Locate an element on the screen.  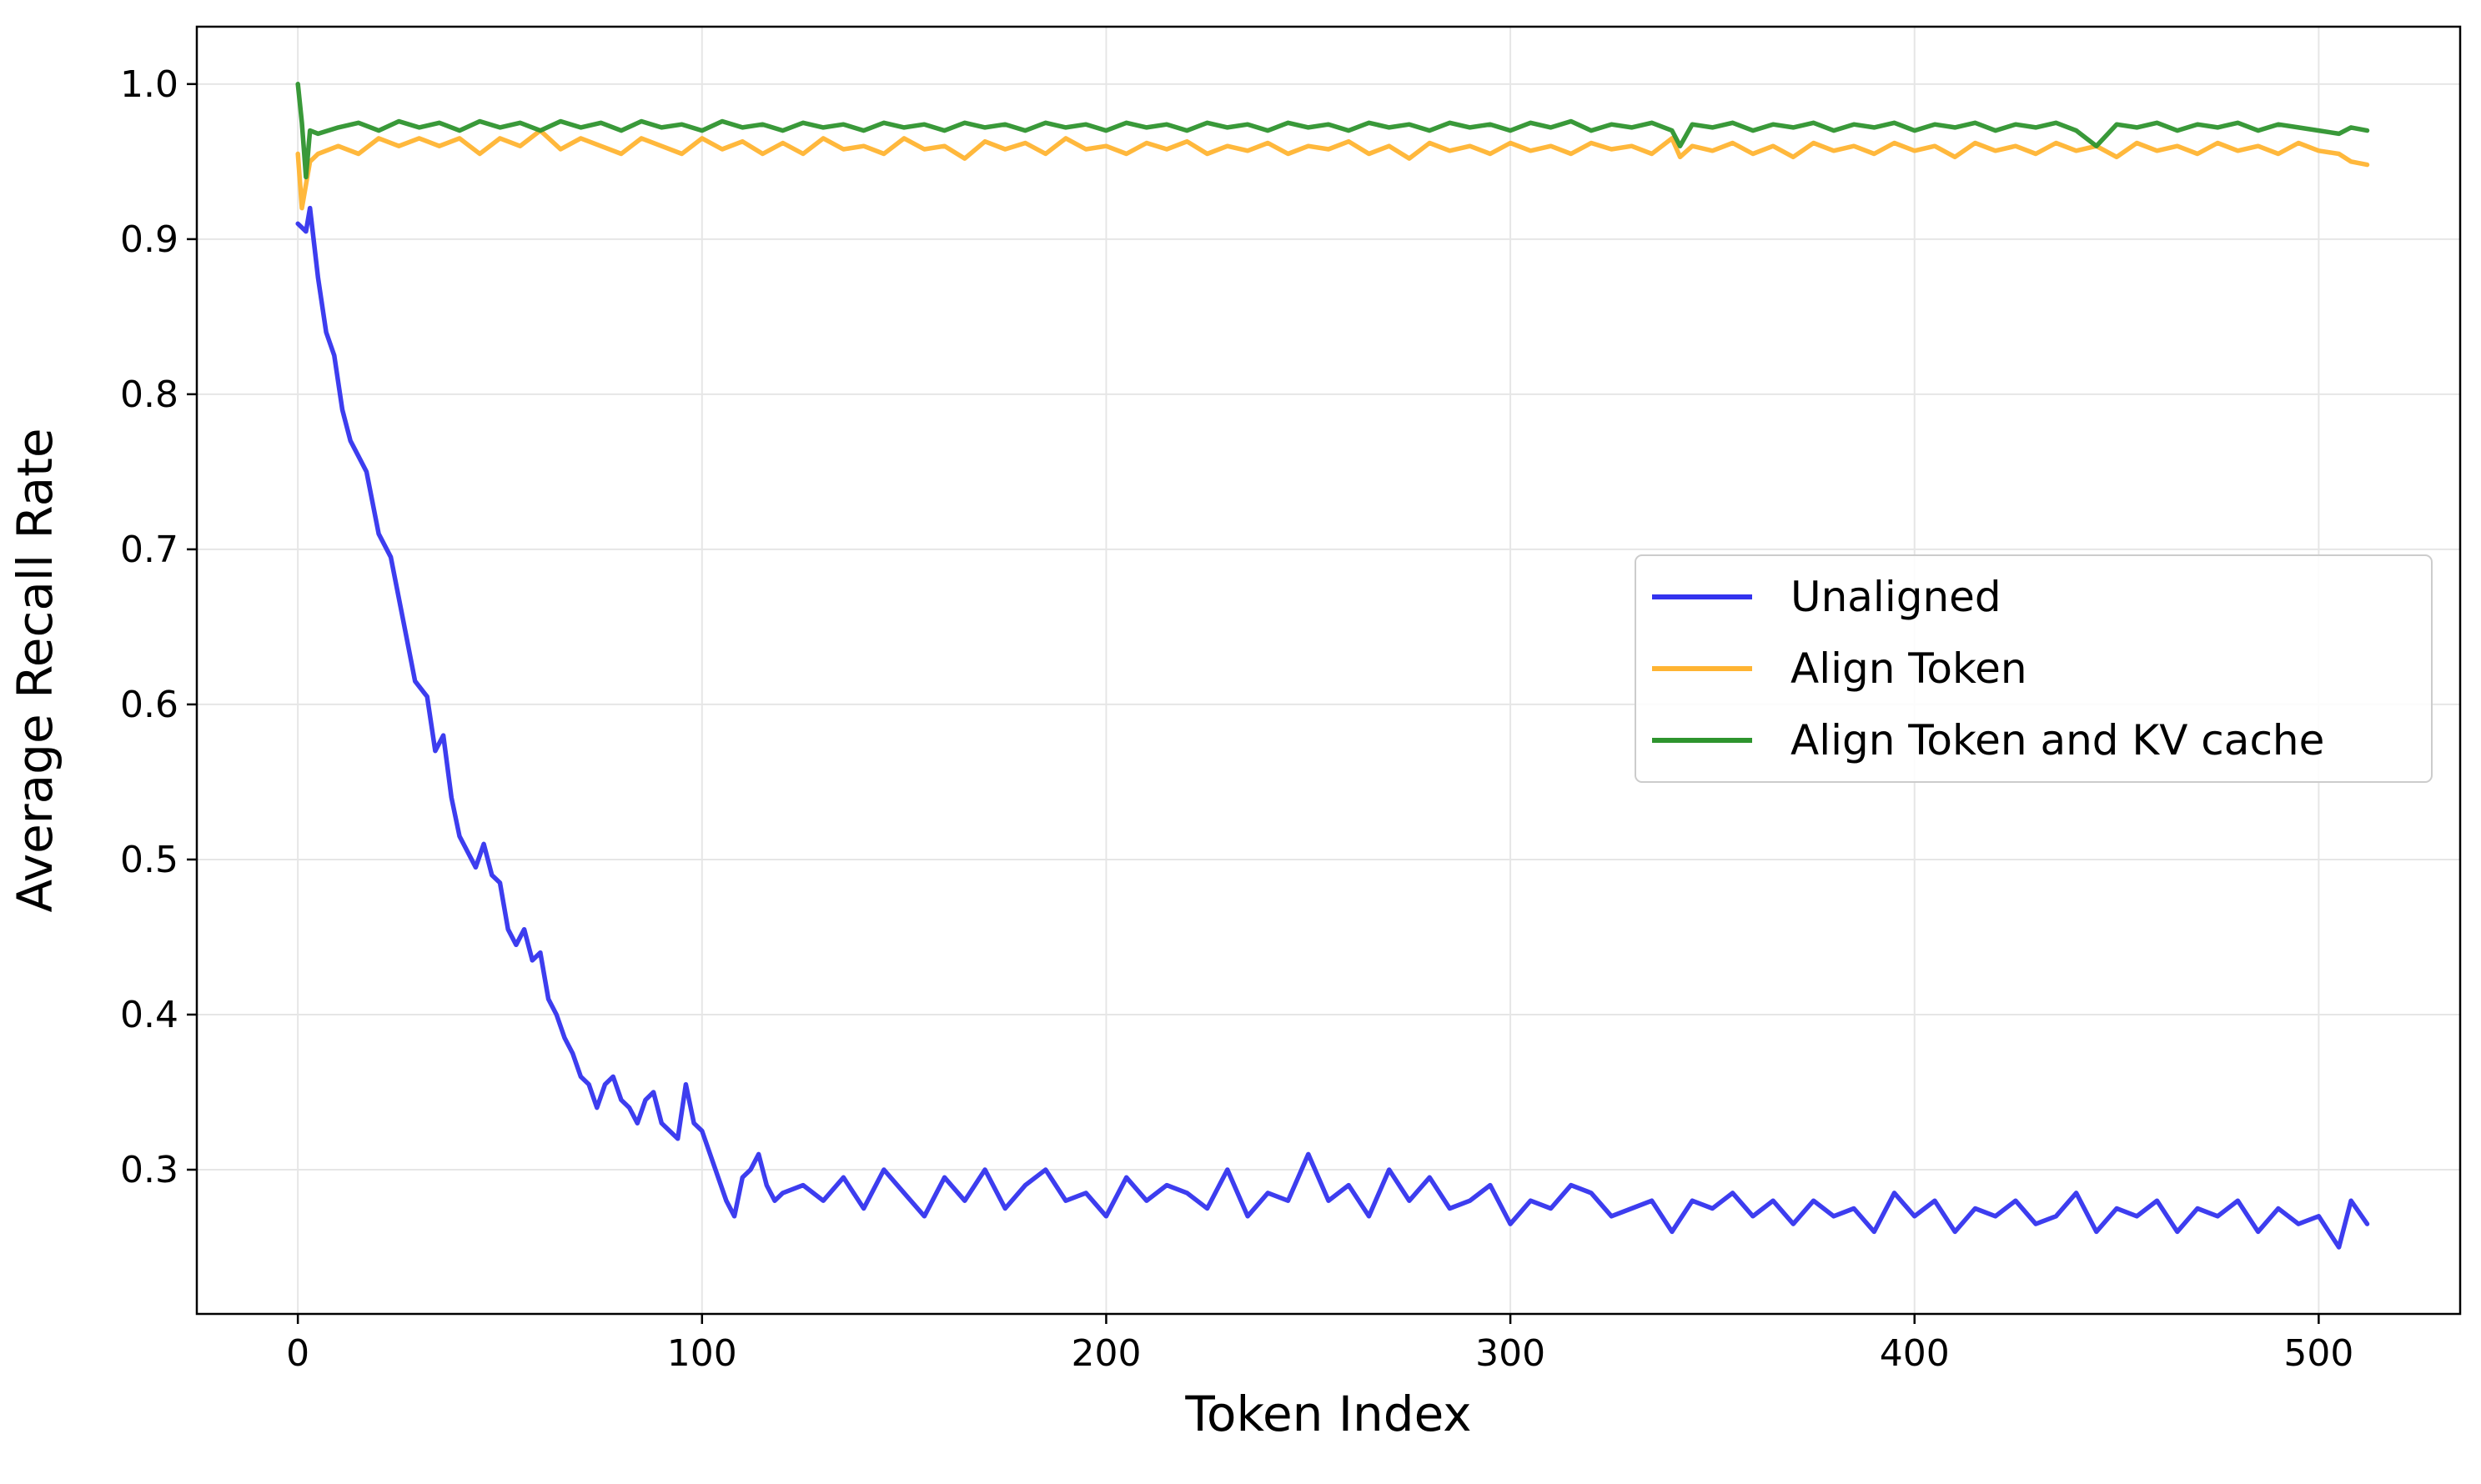
y-axis-label: Average Recall Rate is located at coordinates (35, 670).